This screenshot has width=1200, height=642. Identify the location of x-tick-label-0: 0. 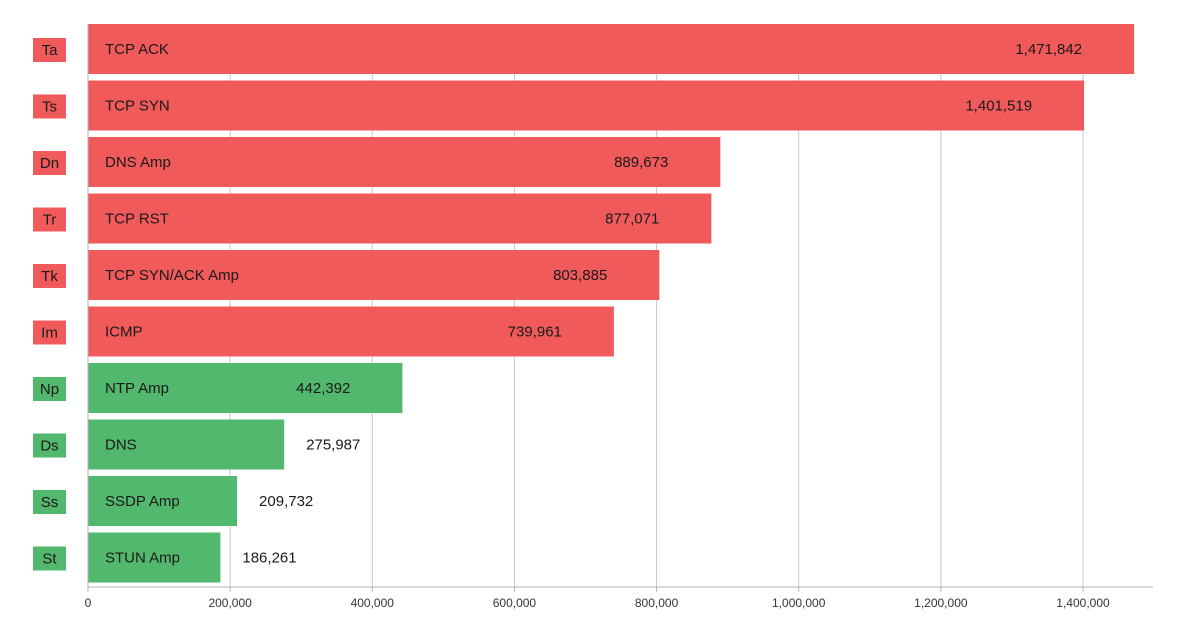
(88, 603).